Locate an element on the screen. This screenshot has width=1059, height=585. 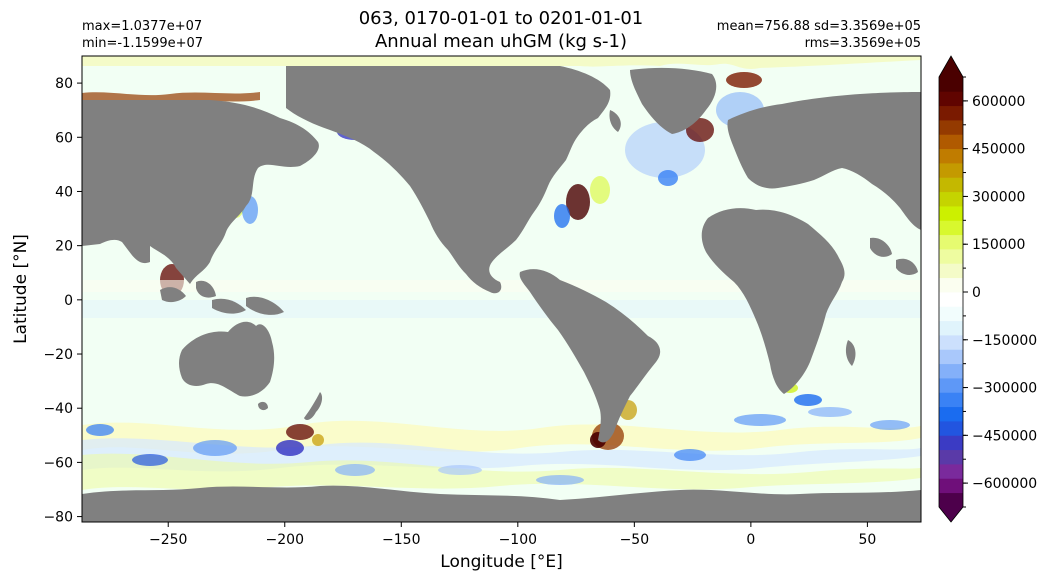
colorbar-tick-label: 150000 is located at coordinates (998, 245).